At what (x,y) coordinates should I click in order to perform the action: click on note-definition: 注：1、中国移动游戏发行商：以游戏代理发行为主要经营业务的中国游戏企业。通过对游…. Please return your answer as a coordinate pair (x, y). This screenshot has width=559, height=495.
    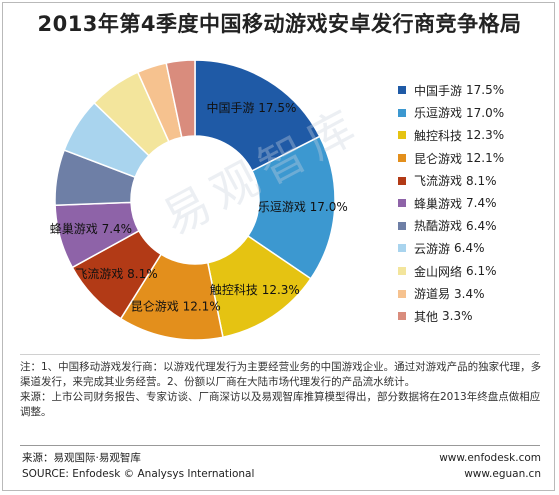
    Looking at the image, I should click on (281, 375).